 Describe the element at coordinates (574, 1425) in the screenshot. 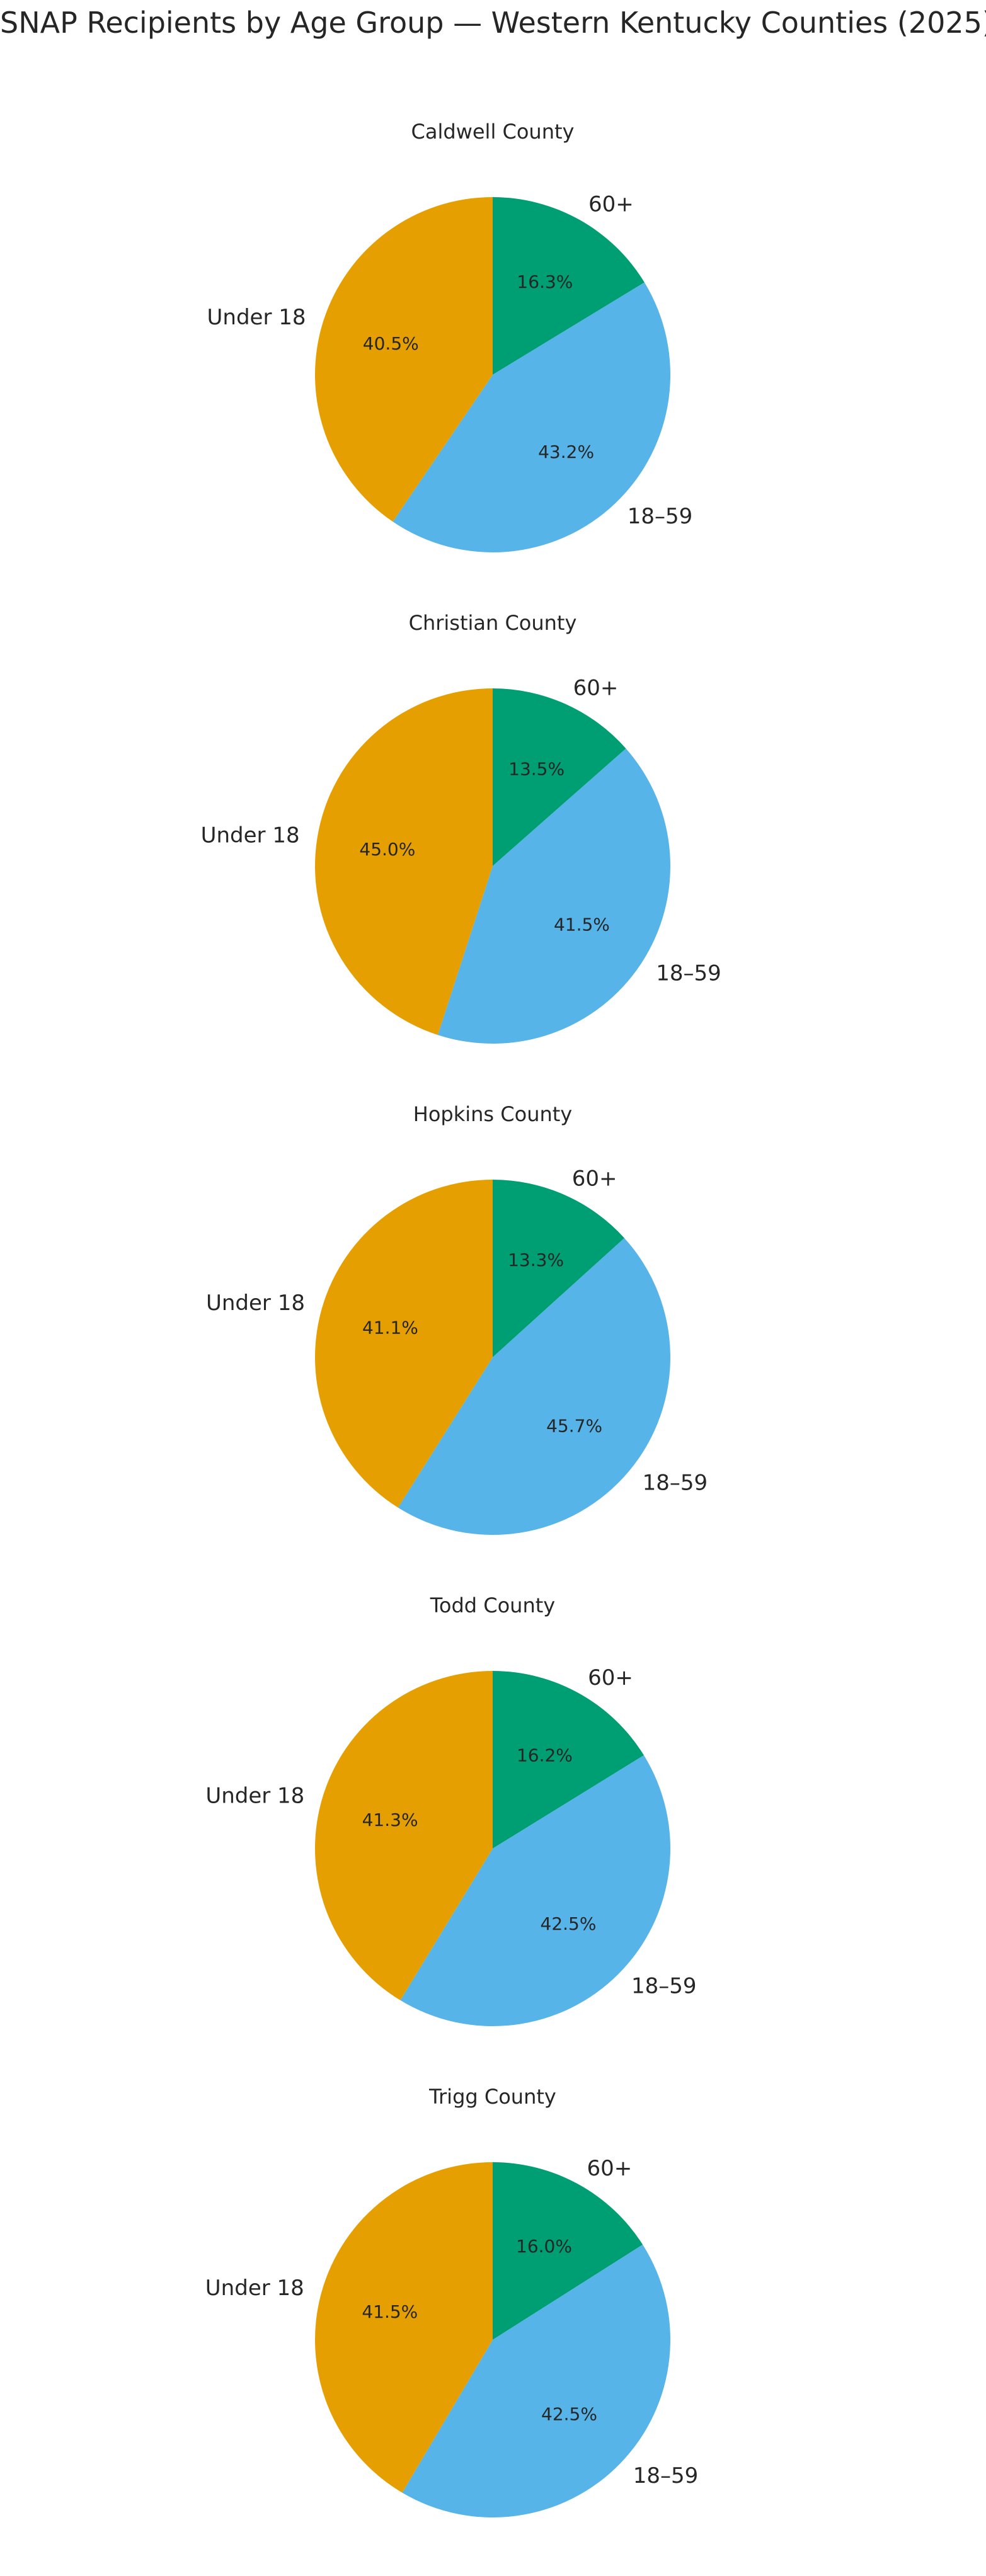

I see `pie-percent-label: 45.7%` at that location.